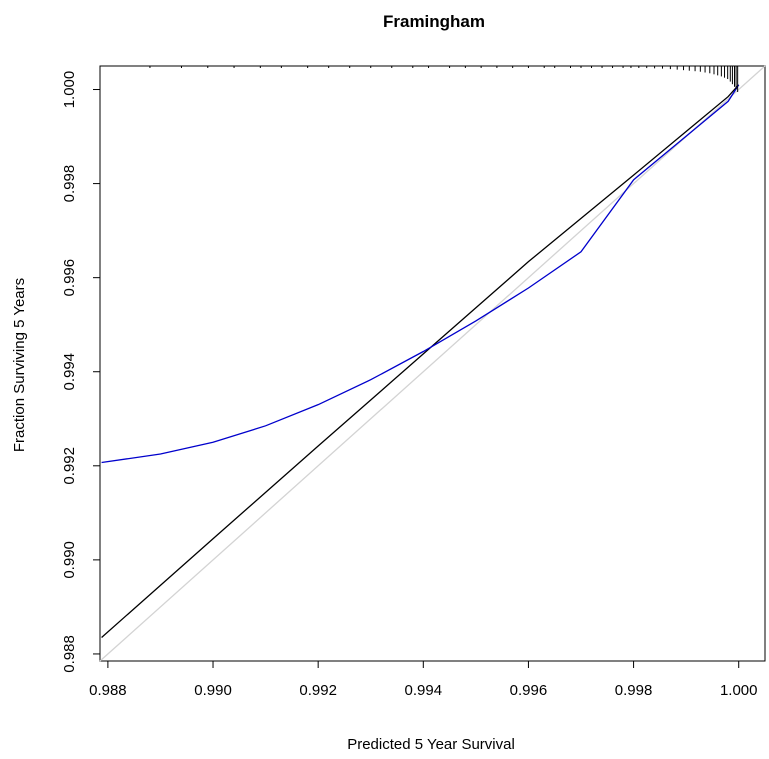 The width and height of the screenshot is (769, 759). What do you see at coordinates (213, 690) in the screenshot?
I see `x-tick-label: 0.990` at bounding box center [213, 690].